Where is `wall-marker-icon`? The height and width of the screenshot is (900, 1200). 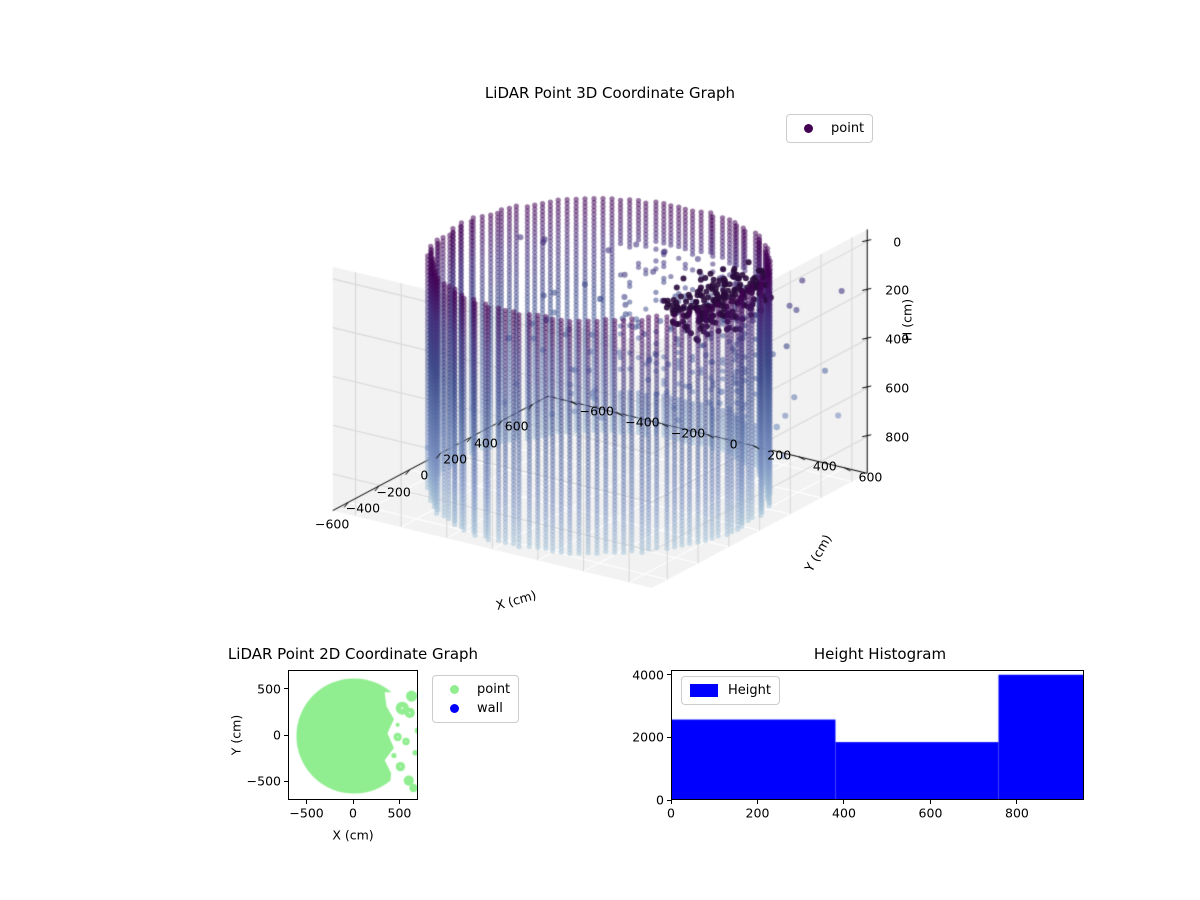
wall-marker-icon is located at coordinates (454, 708).